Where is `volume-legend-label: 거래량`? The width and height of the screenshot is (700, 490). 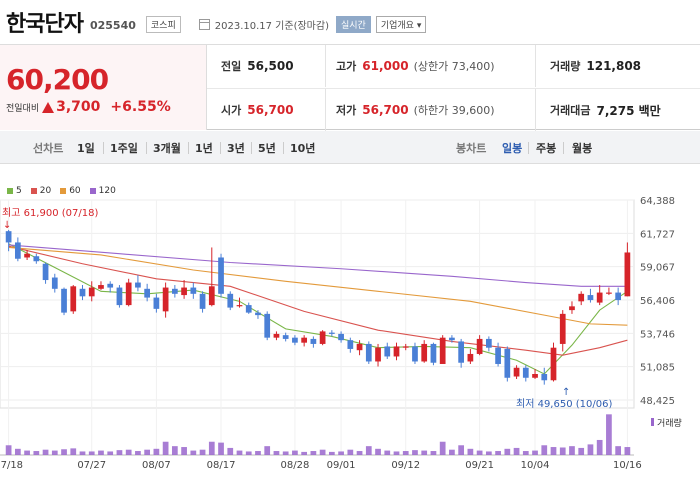
volume-legend-label: 거래량 is located at coordinates (669, 423).